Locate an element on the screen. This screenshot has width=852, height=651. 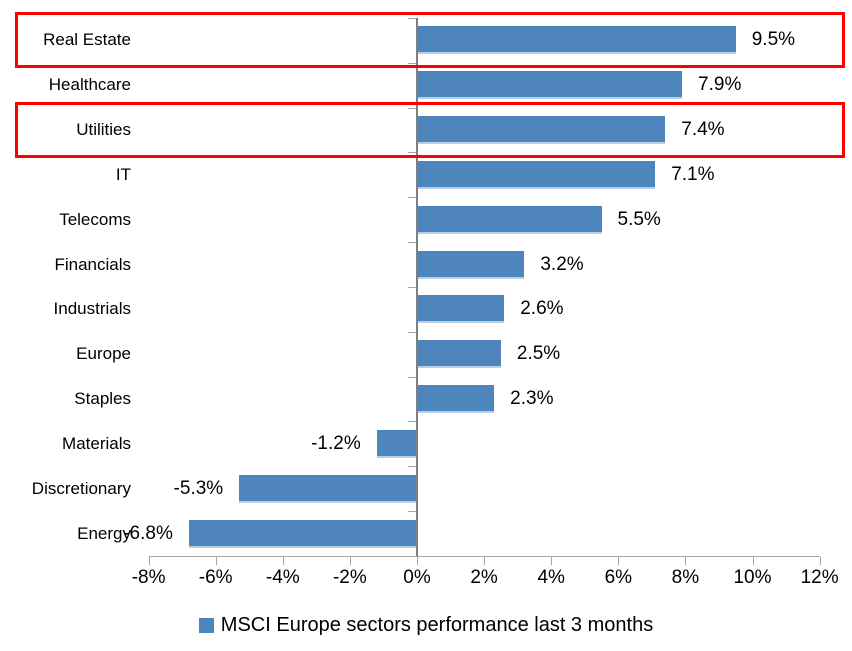
value-label: 7.1% is located at coordinates (693, 174).